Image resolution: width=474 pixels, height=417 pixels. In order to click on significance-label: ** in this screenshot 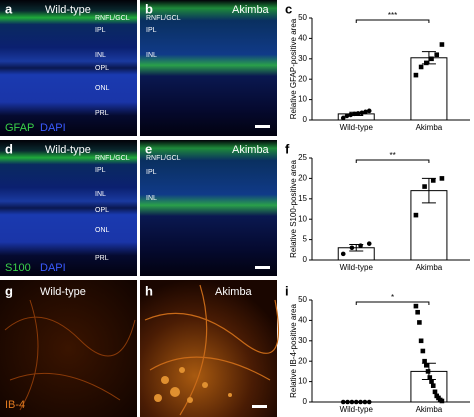, I will do `click(392, 155)`.